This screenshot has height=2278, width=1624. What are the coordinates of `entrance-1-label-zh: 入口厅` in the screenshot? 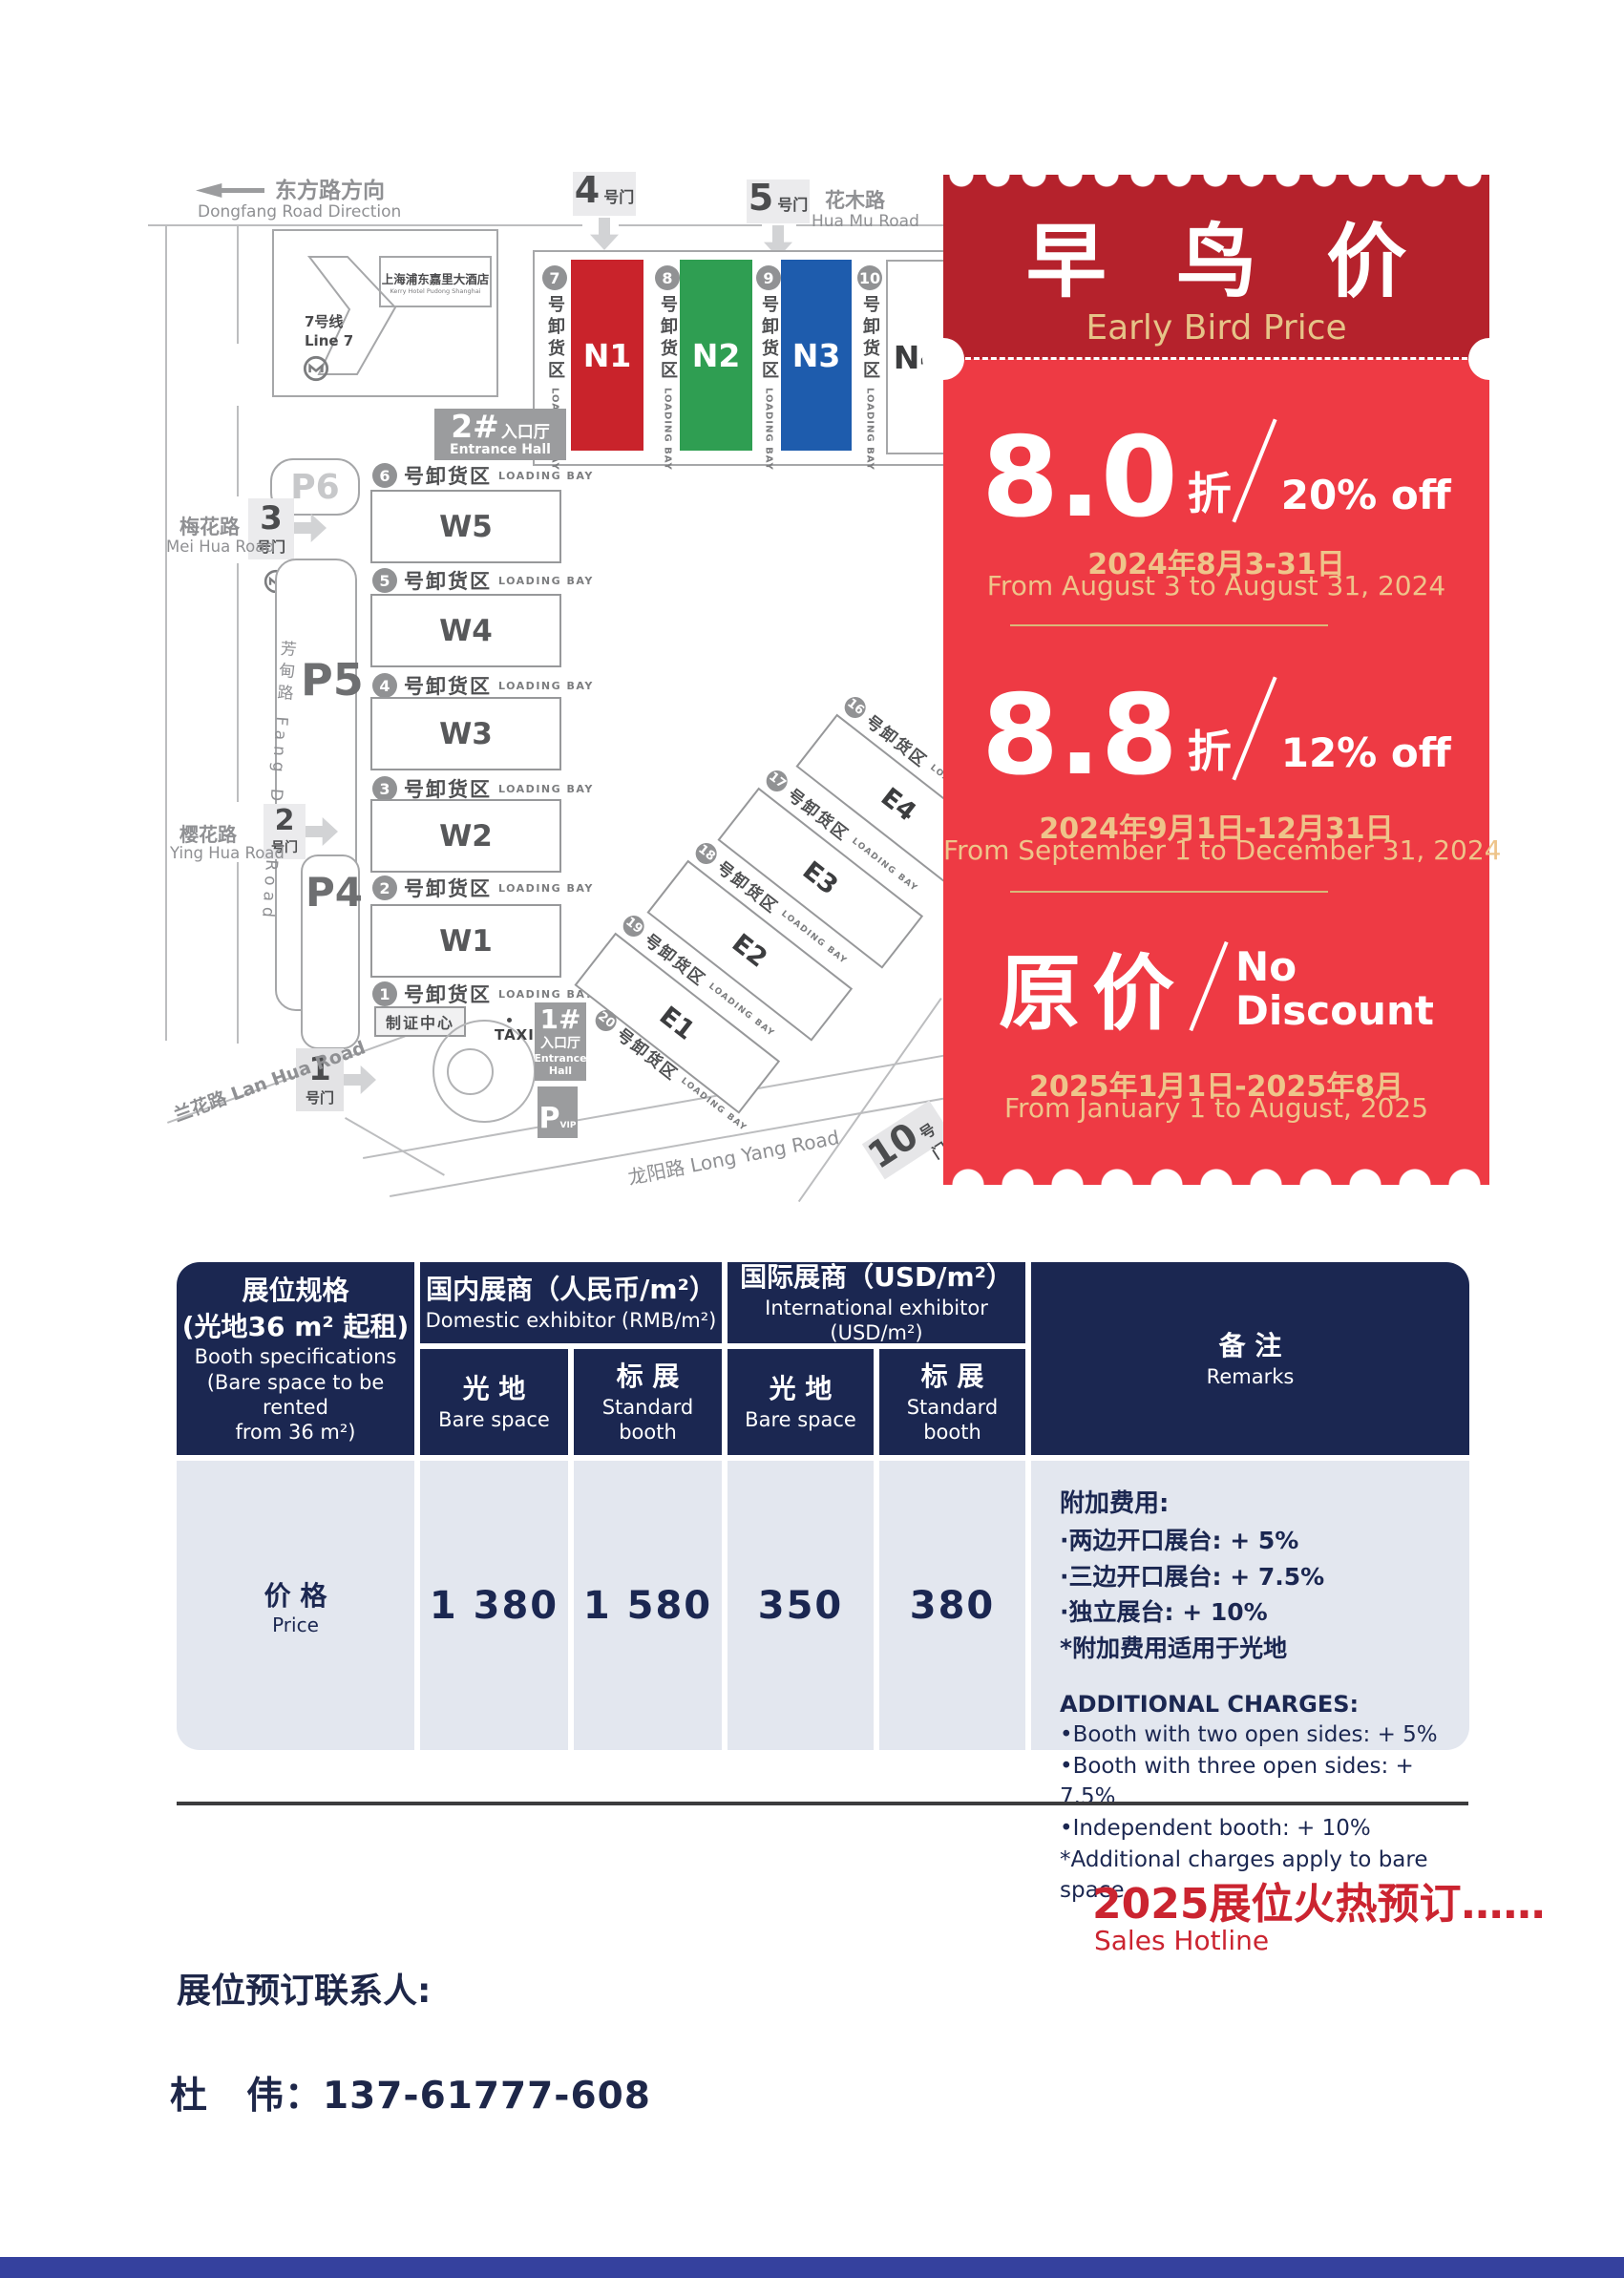 It's located at (560, 1043).